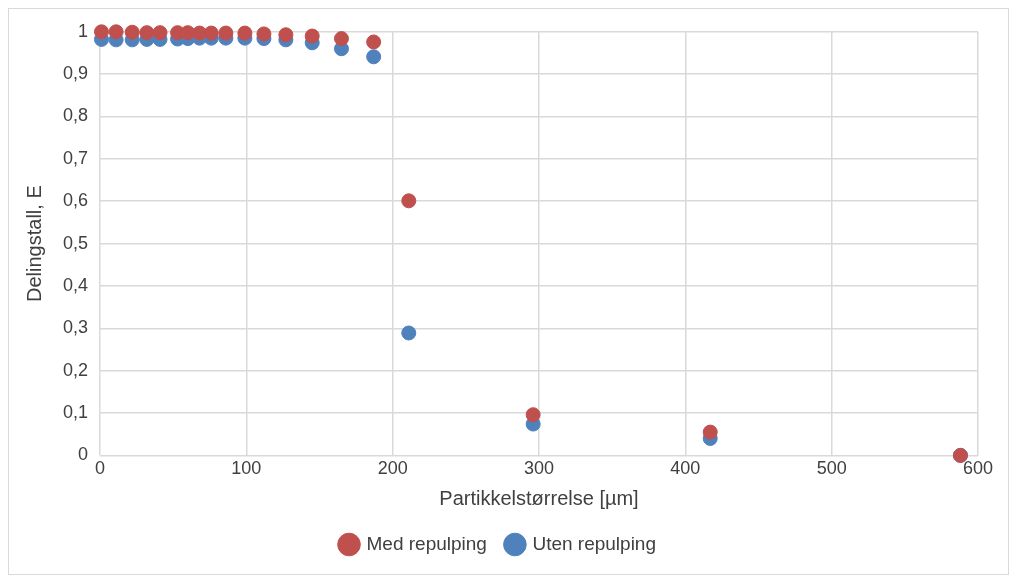 This screenshot has height=583, width=1017. I want to click on x-tick-label: 100, so click(246, 468).